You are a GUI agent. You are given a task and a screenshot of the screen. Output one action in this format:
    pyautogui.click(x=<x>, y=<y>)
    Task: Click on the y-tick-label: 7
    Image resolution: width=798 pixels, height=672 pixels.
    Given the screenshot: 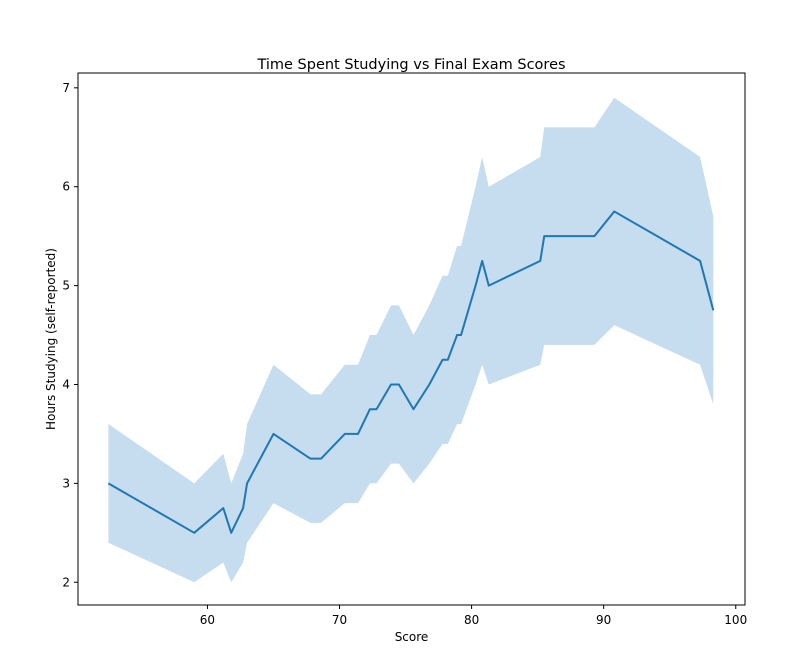 What is the action you would take?
    pyautogui.click(x=66, y=88)
    